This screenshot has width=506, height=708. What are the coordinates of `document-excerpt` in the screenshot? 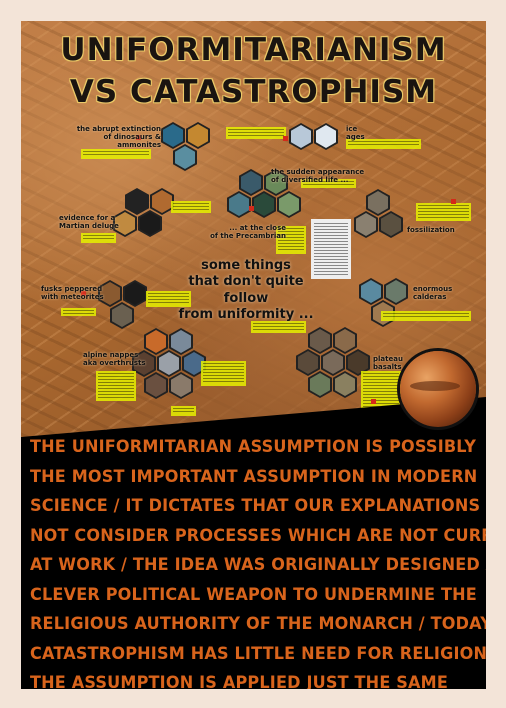 It's located at (331, 249).